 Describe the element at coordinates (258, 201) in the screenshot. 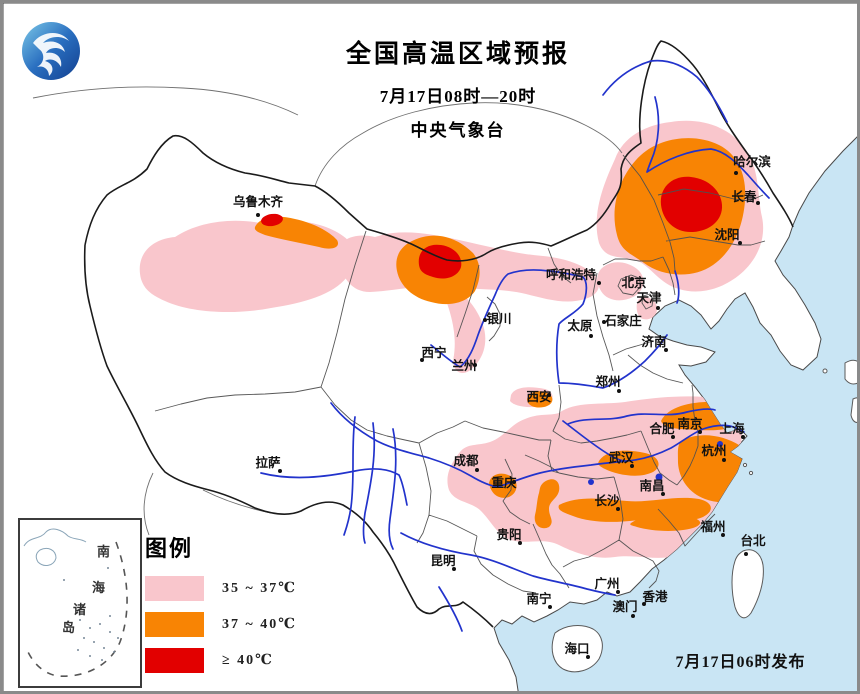

I see `city-label: 乌鲁木齐` at that location.